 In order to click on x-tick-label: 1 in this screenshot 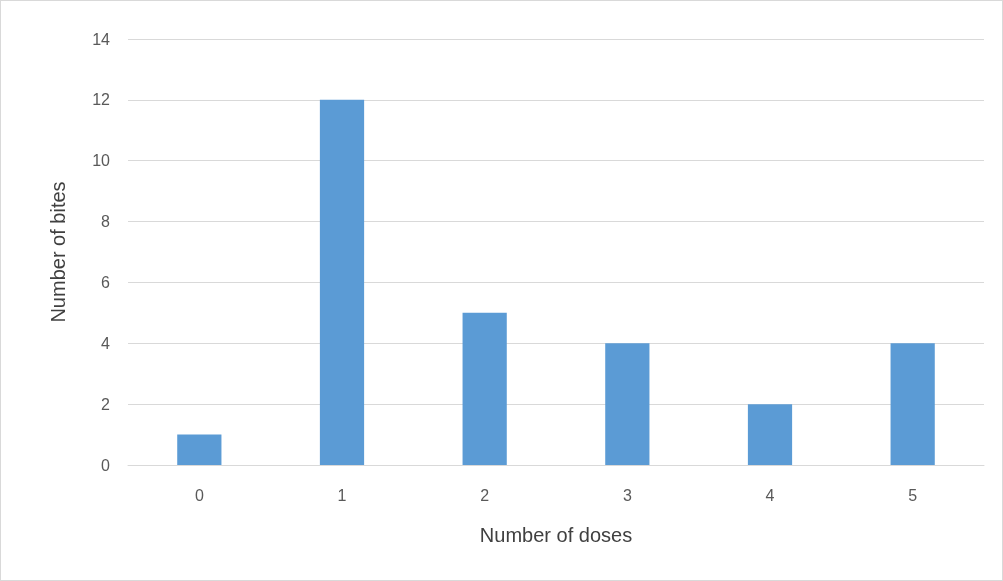, I will do `click(342, 495)`.